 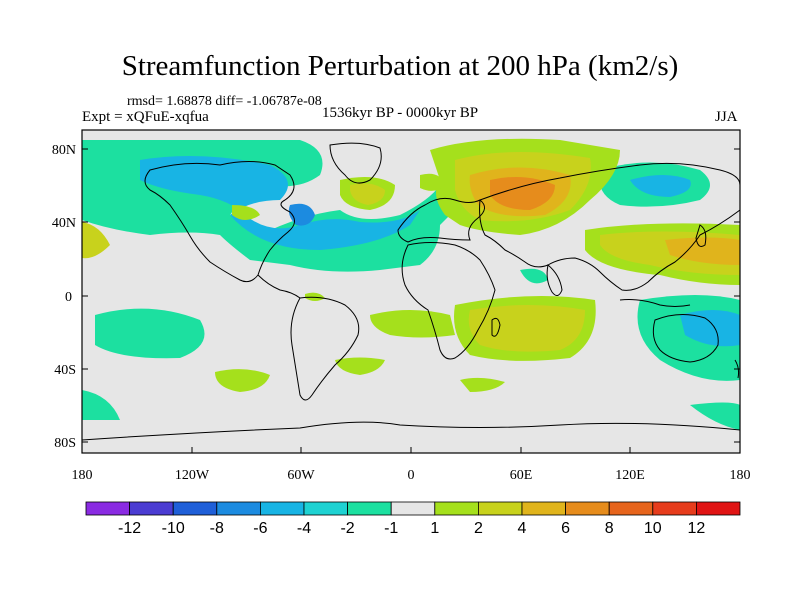 What do you see at coordinates (740, 475) in the screenshot?
I see `lon-label-180e: 180` at bounding box center [740, 475].